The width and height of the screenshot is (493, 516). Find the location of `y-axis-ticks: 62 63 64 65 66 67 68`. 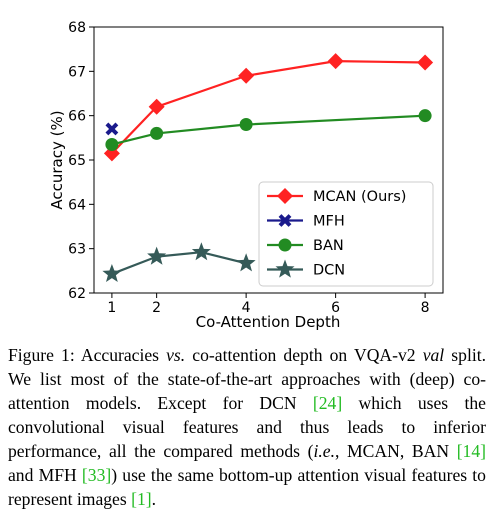

y-axis-ticks: 62 63 64 65 66 67 68 is located at coordinates (81, 161).